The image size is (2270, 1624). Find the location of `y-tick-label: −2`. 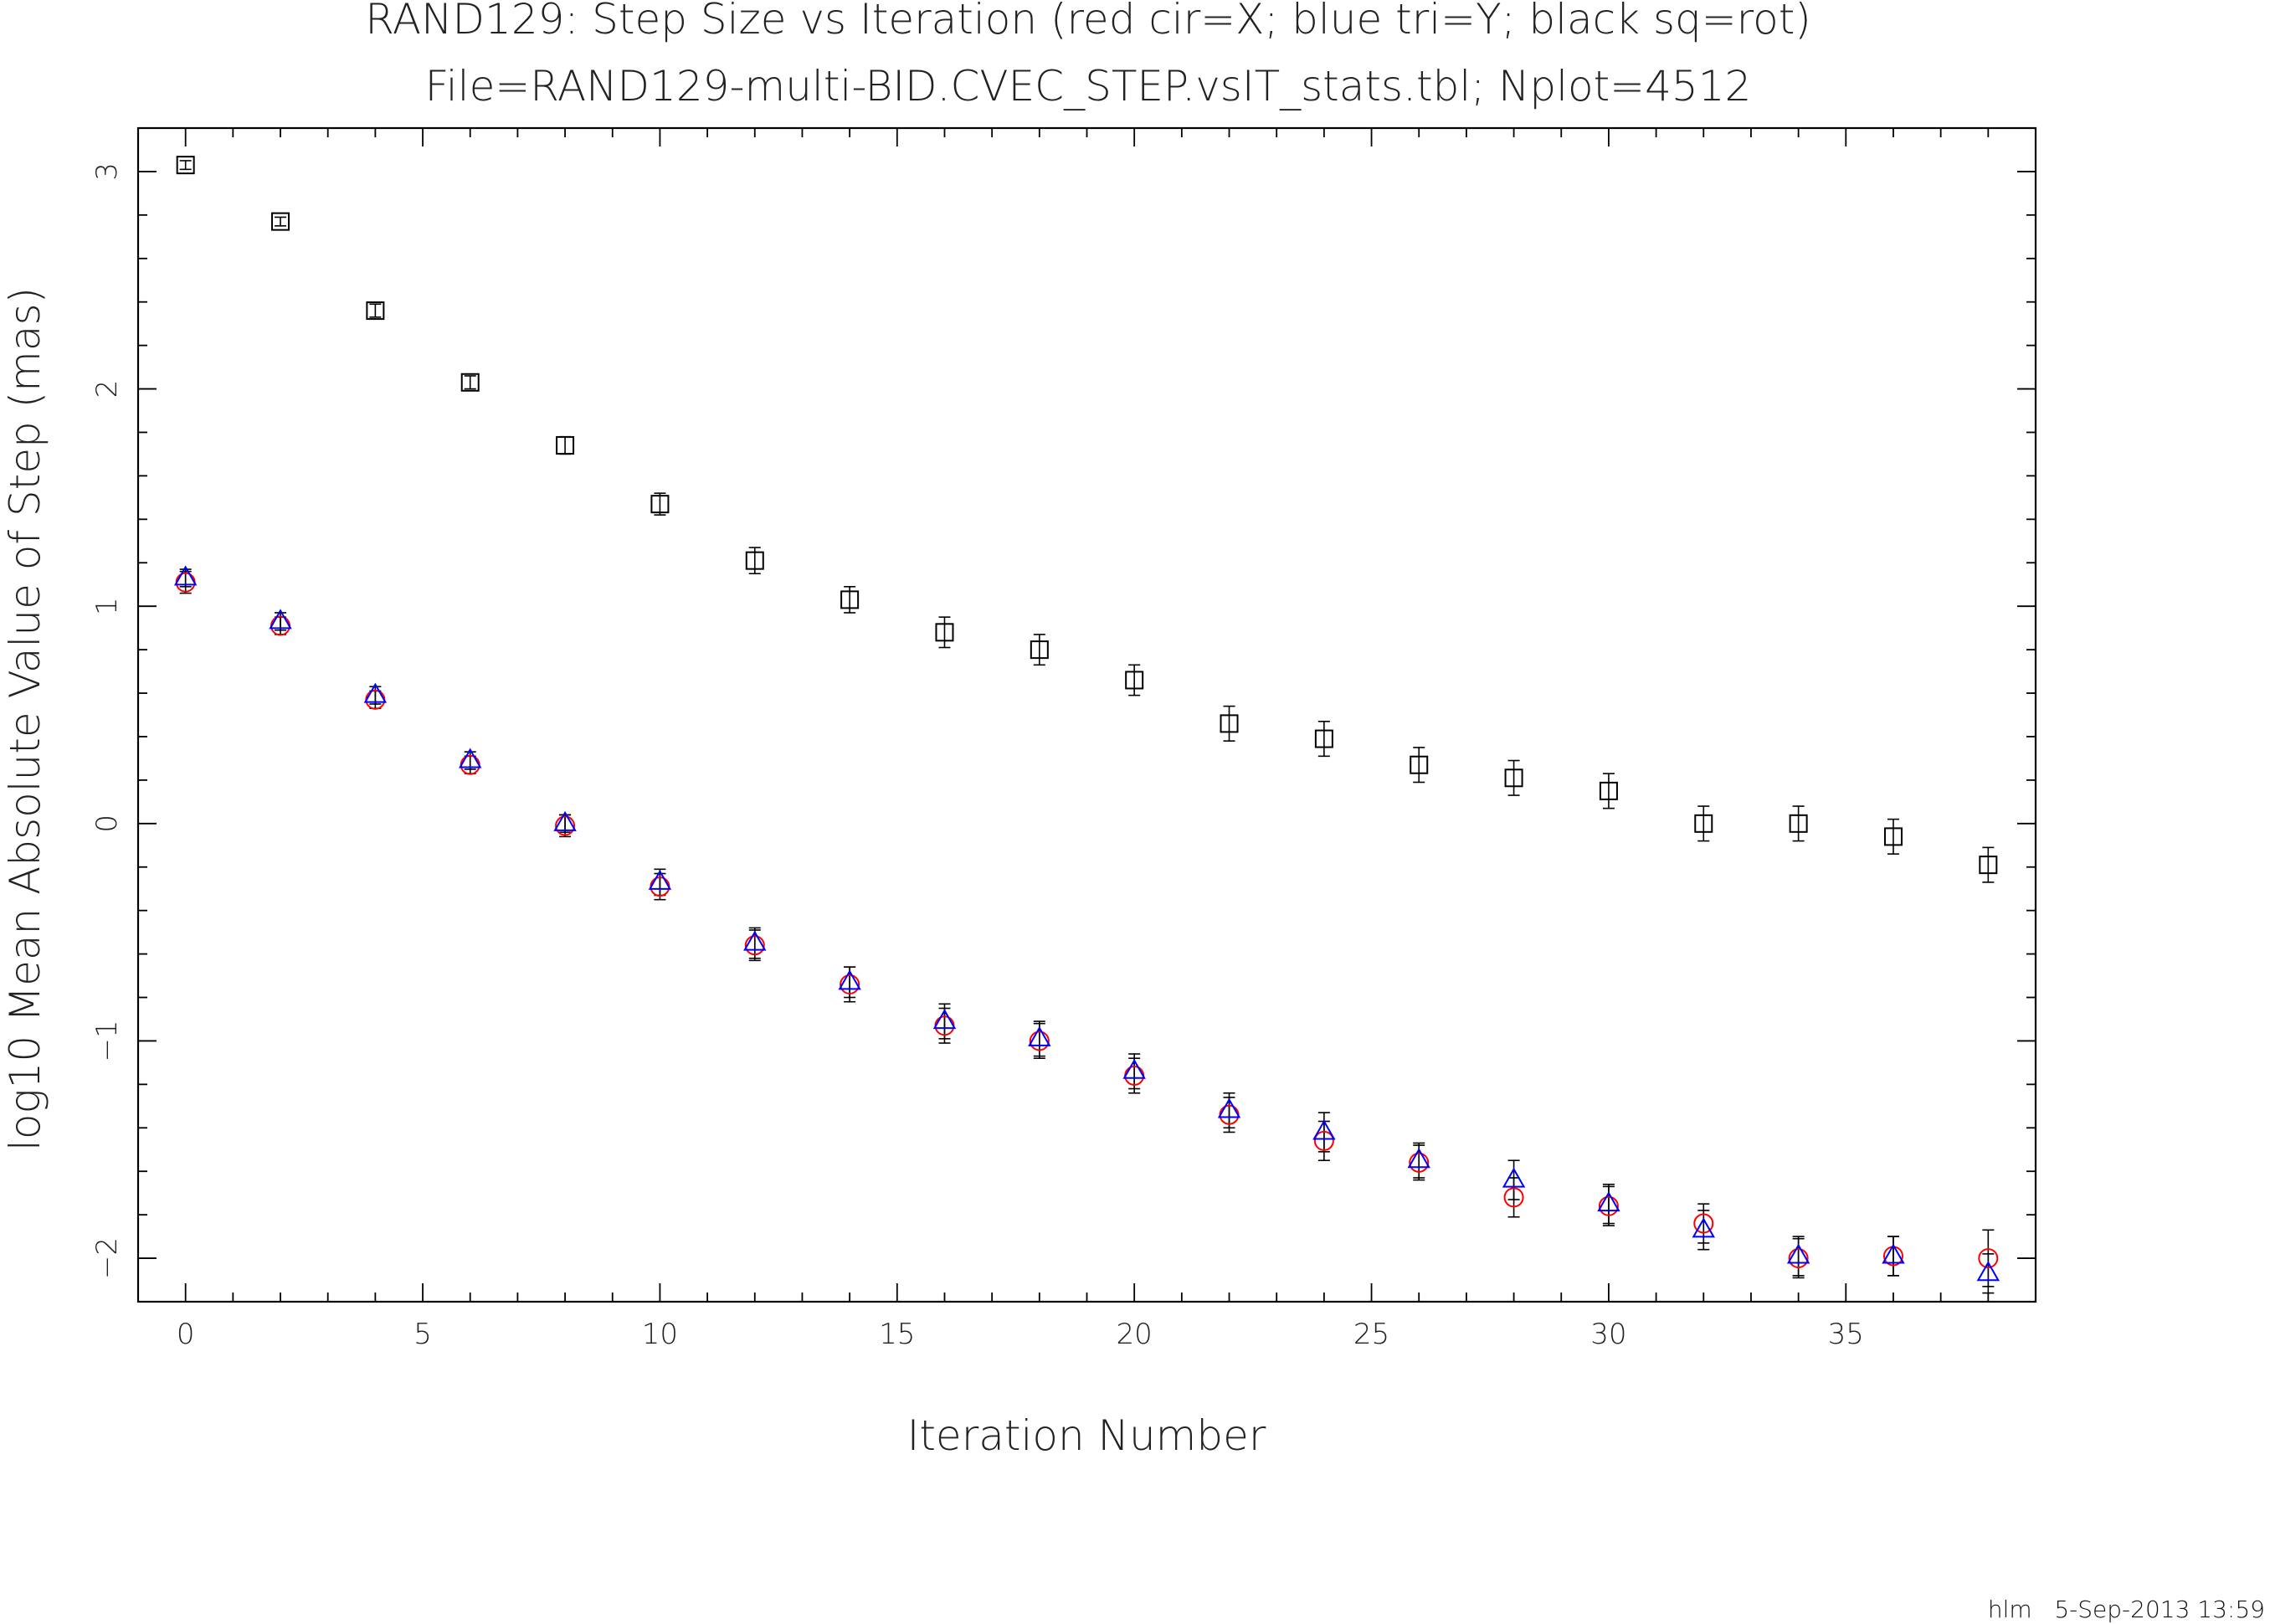

y-tick-label: −2 is located at coordinates (107, 1258).